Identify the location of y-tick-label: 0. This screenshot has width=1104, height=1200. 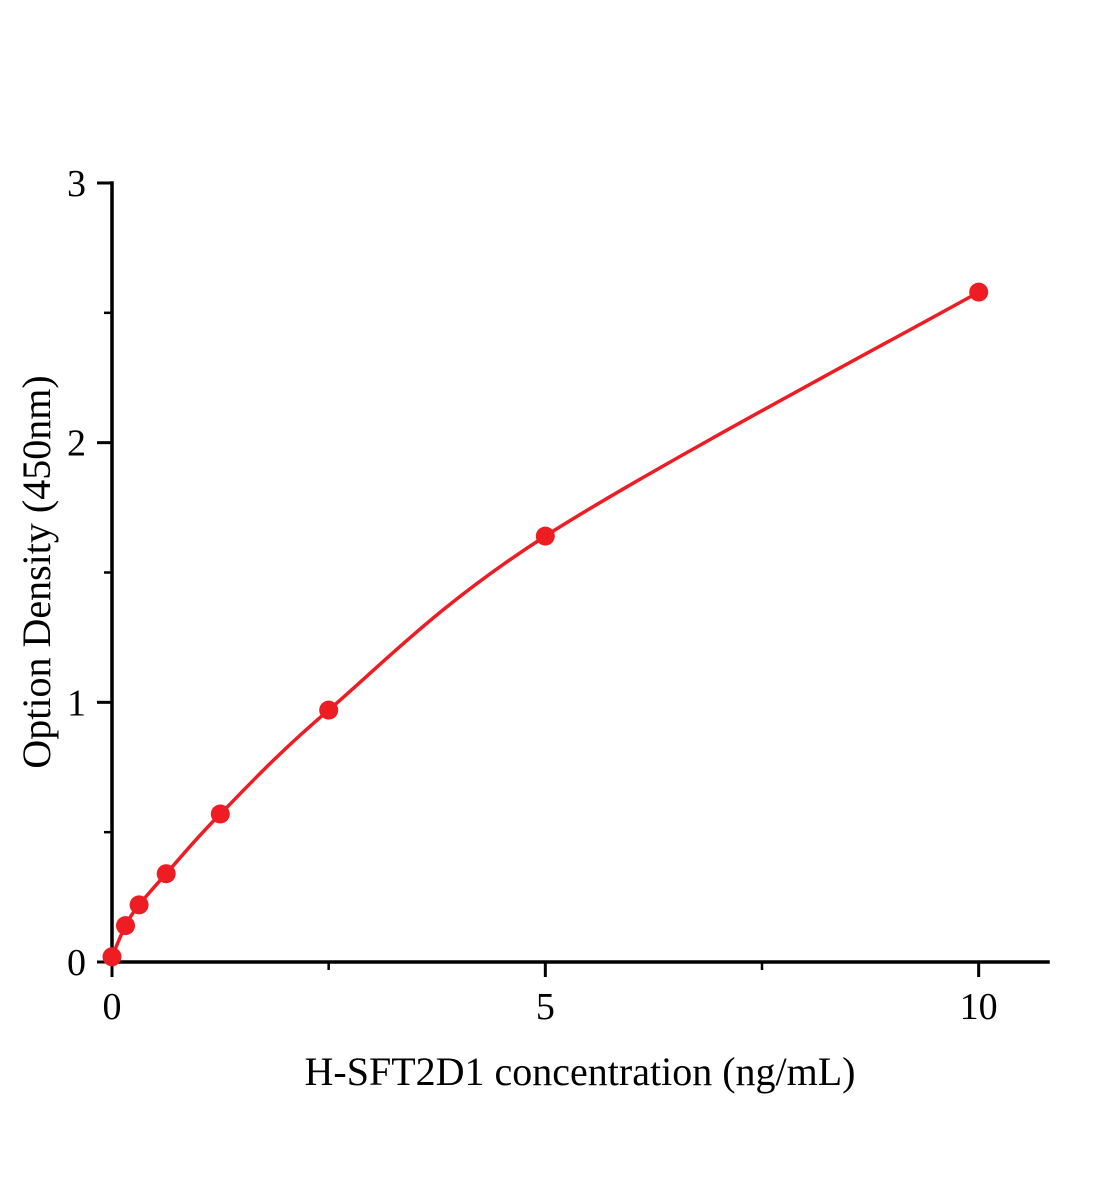
(76, 963).